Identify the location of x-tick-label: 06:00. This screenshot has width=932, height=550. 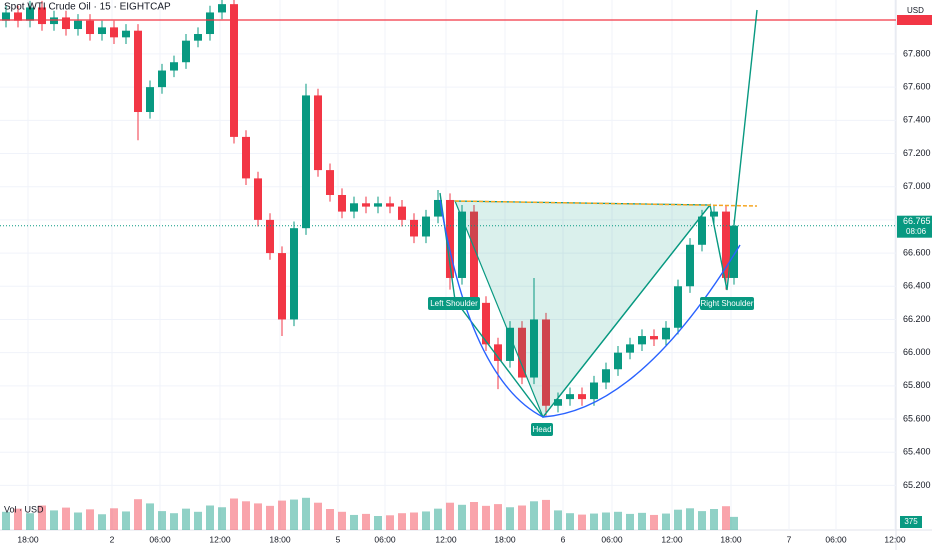
(612, 539).